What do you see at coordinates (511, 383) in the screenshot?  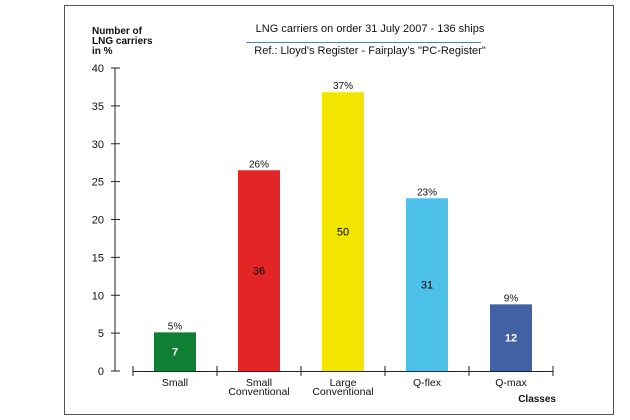 I see `x-tick-label: Q-max` at bounding box center [511, 383].